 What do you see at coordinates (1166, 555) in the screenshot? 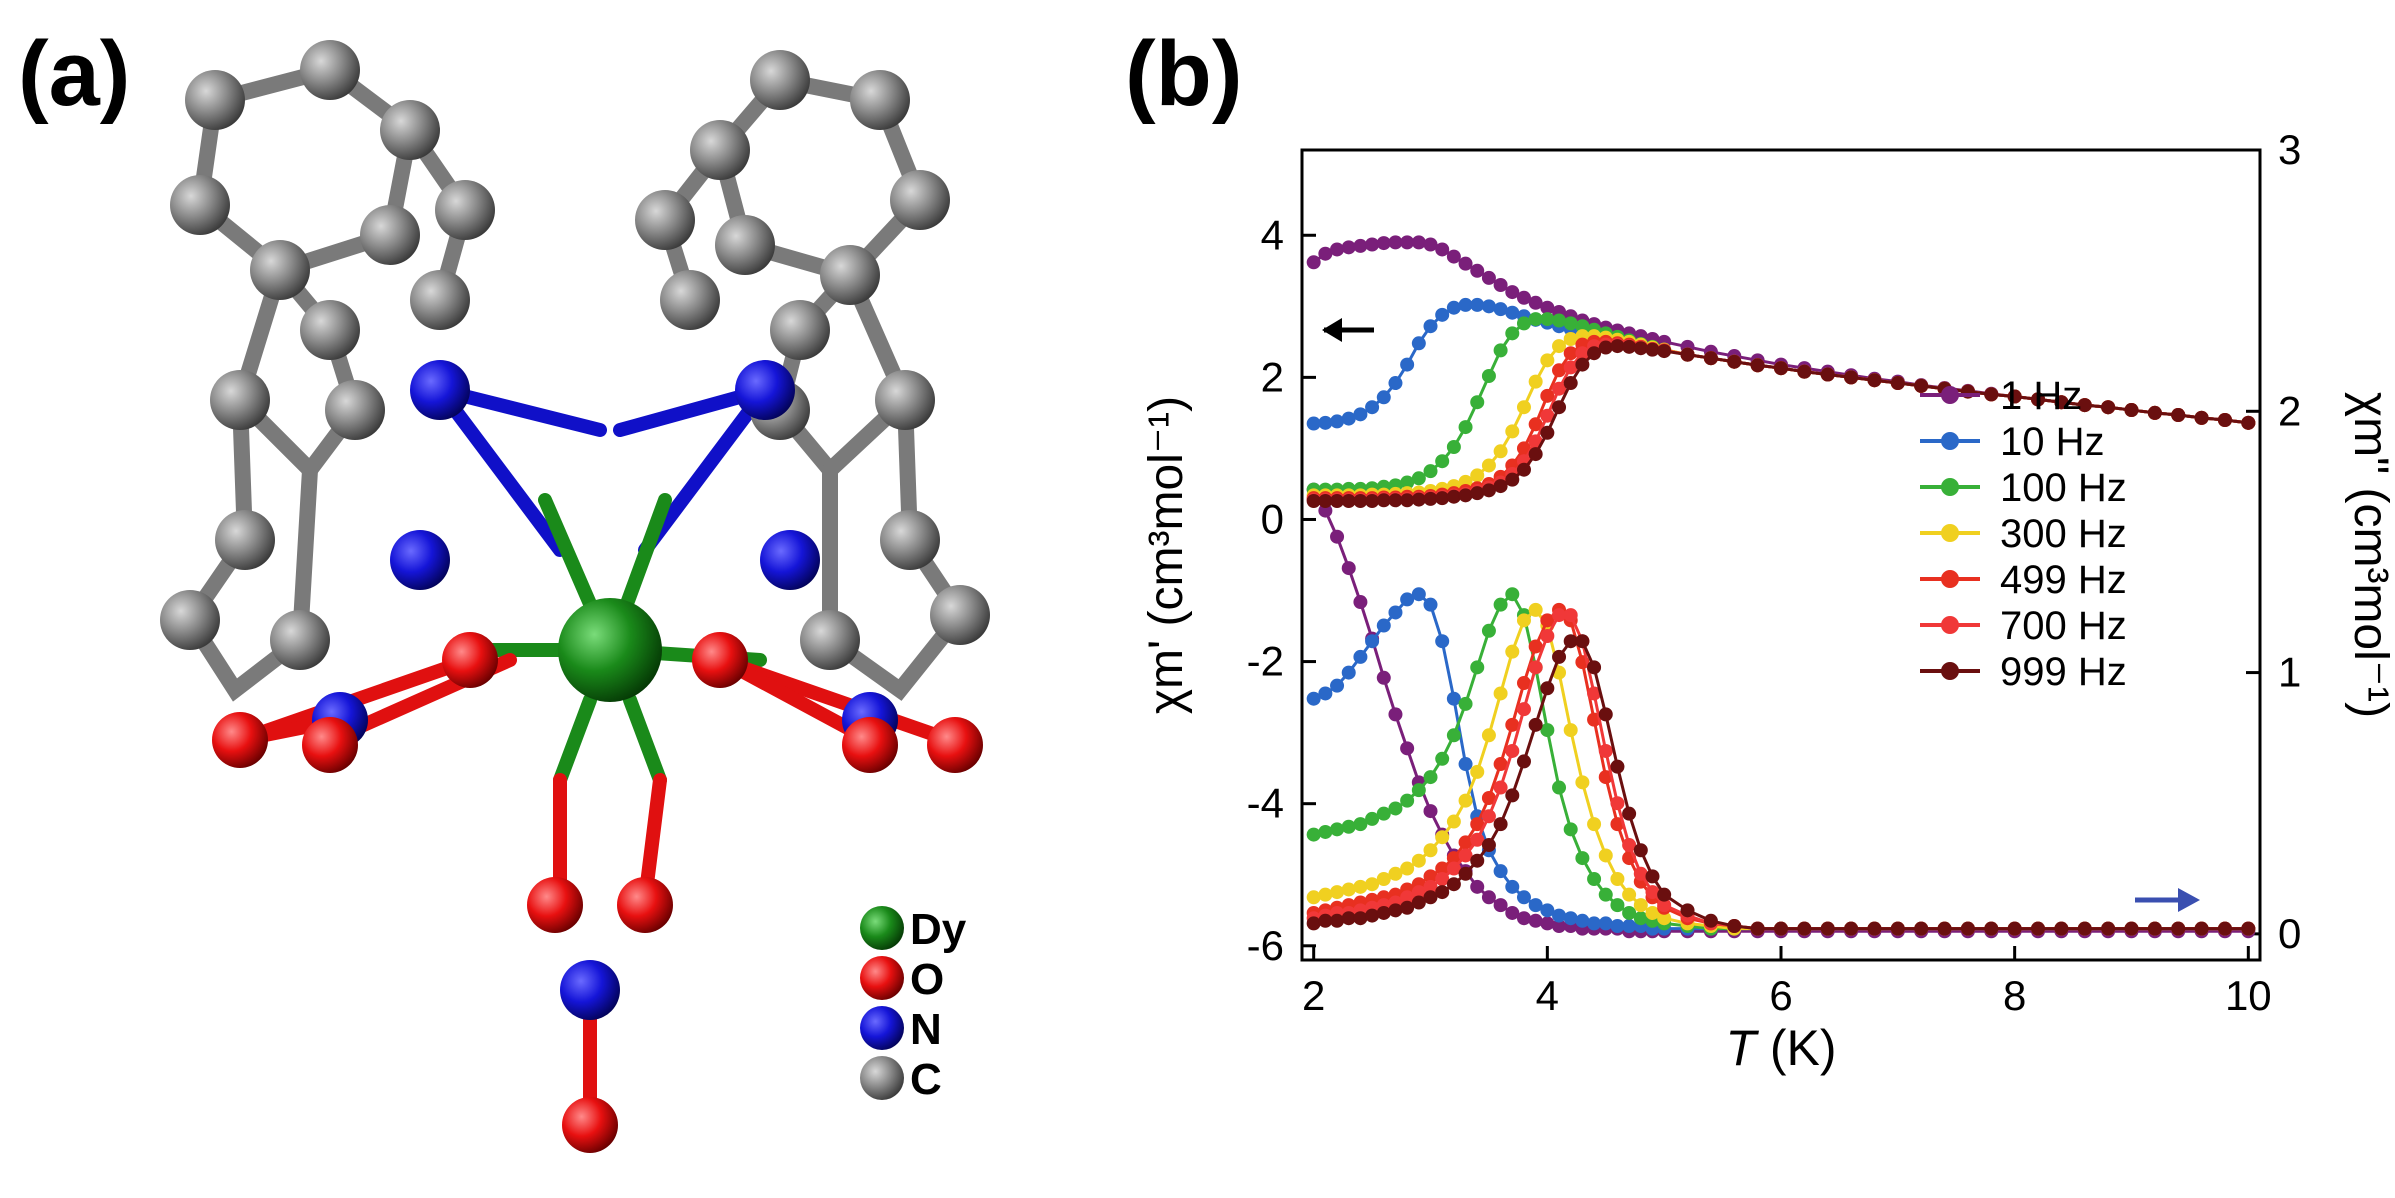
I see `y-left-axis-label: χm' (cm³mol⁻¹)` at bounding box center [1166, 555].